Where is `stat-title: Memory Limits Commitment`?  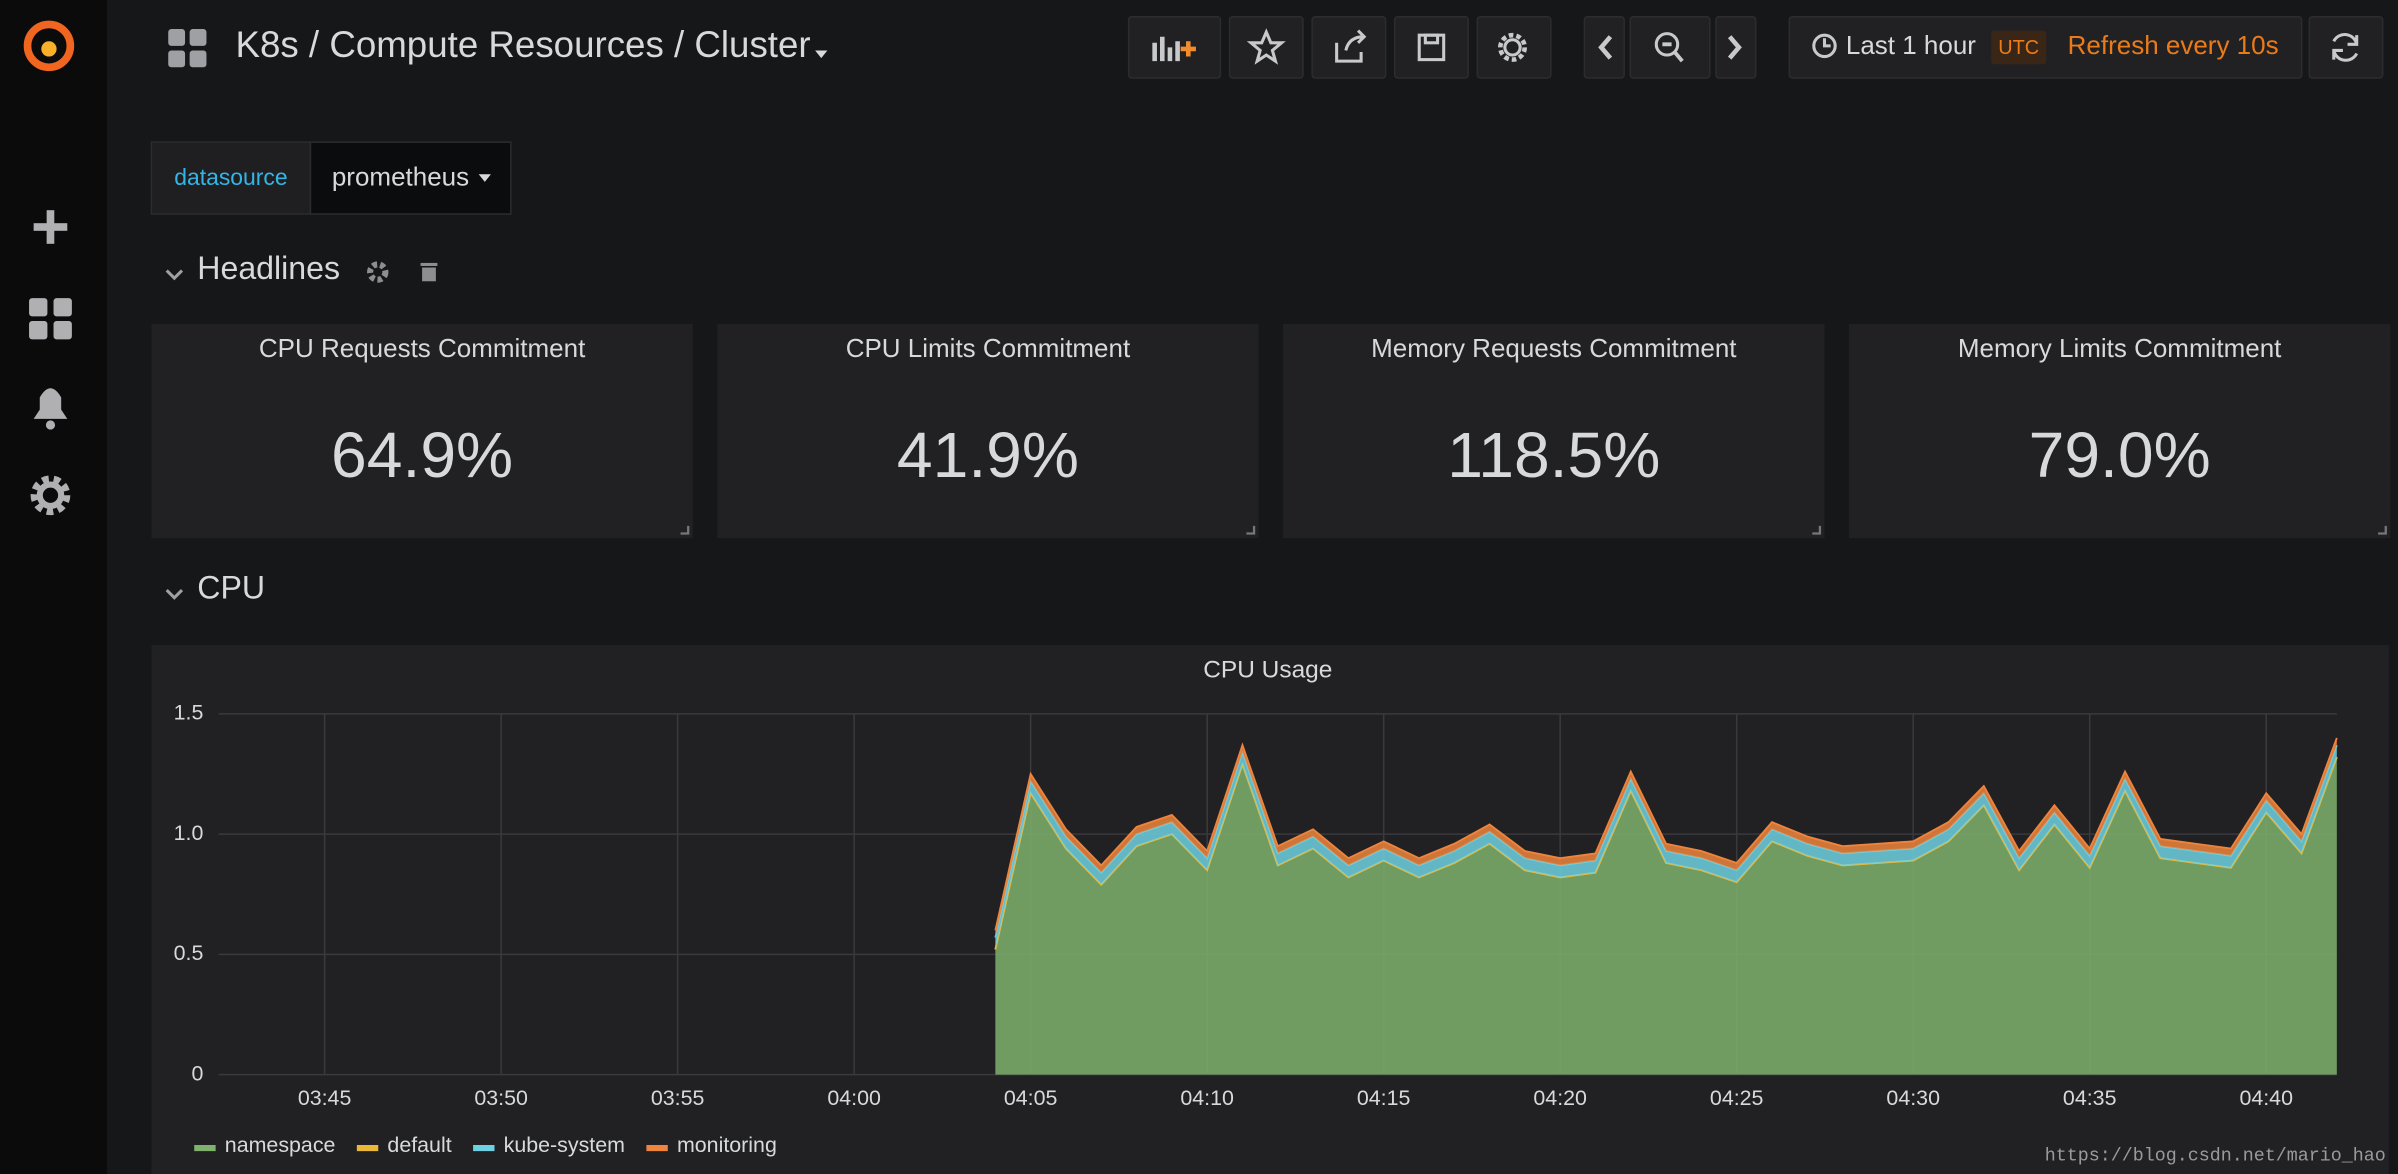 stat-title: Memory Limits Commitment is located at coordinates (2120, 348).